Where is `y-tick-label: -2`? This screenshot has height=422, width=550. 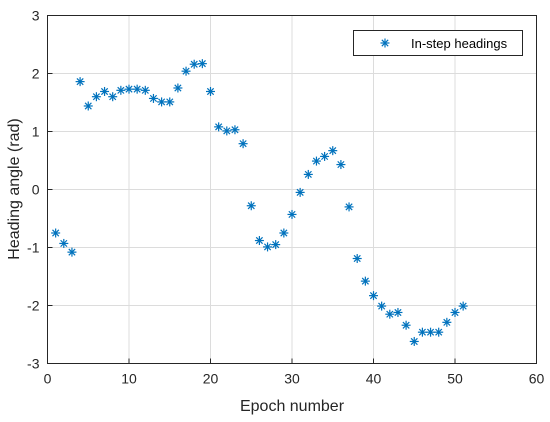 y-tick-label: -2 is located at coordinates (33, 306).